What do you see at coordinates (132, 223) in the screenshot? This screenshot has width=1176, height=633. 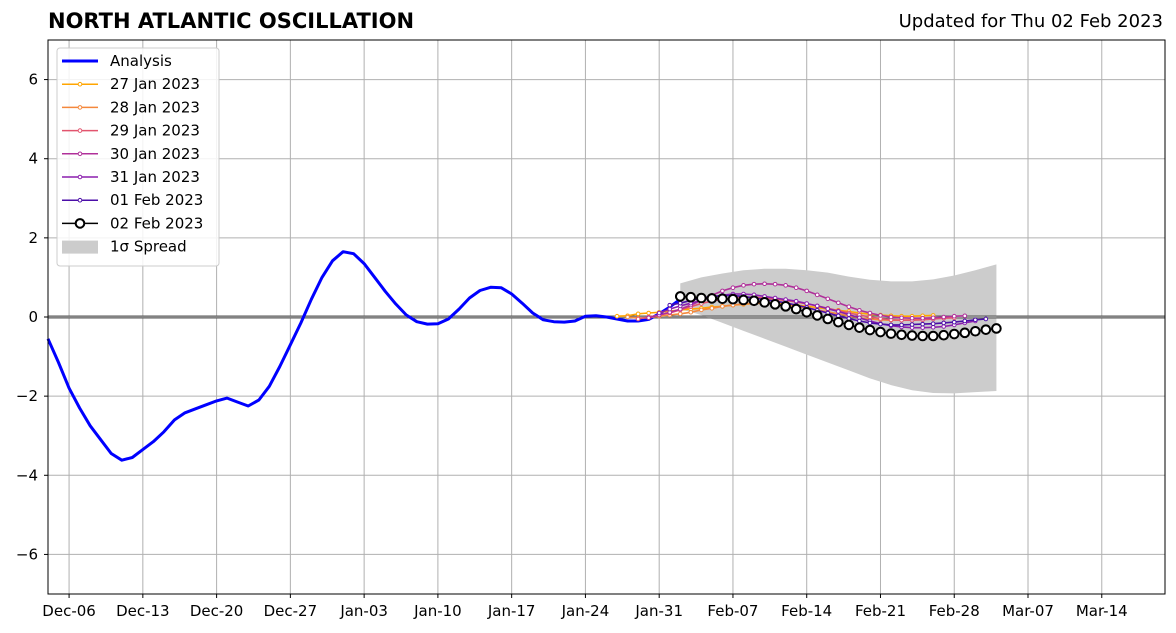 I see `legend-item: 02 Feb 2023` at bounding box center [132, 223].